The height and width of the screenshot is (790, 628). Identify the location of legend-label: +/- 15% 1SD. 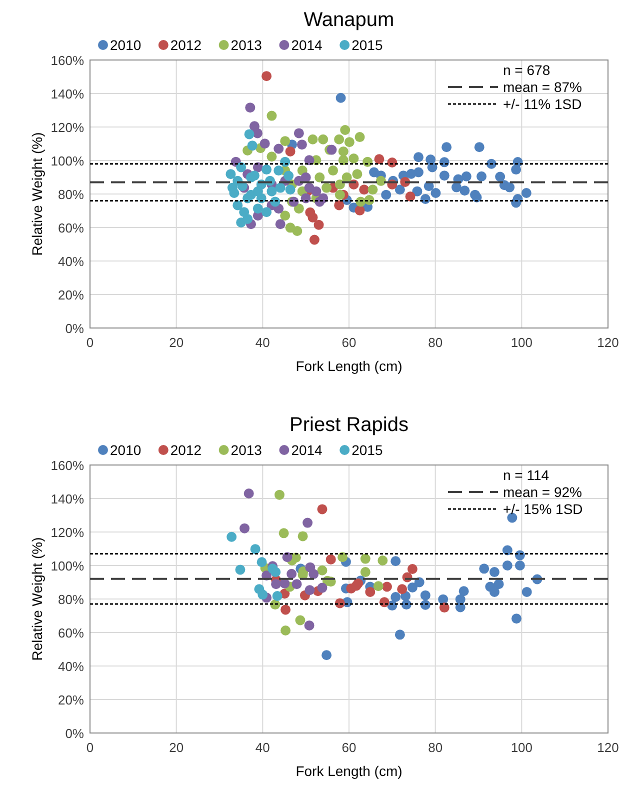
(543, 509).